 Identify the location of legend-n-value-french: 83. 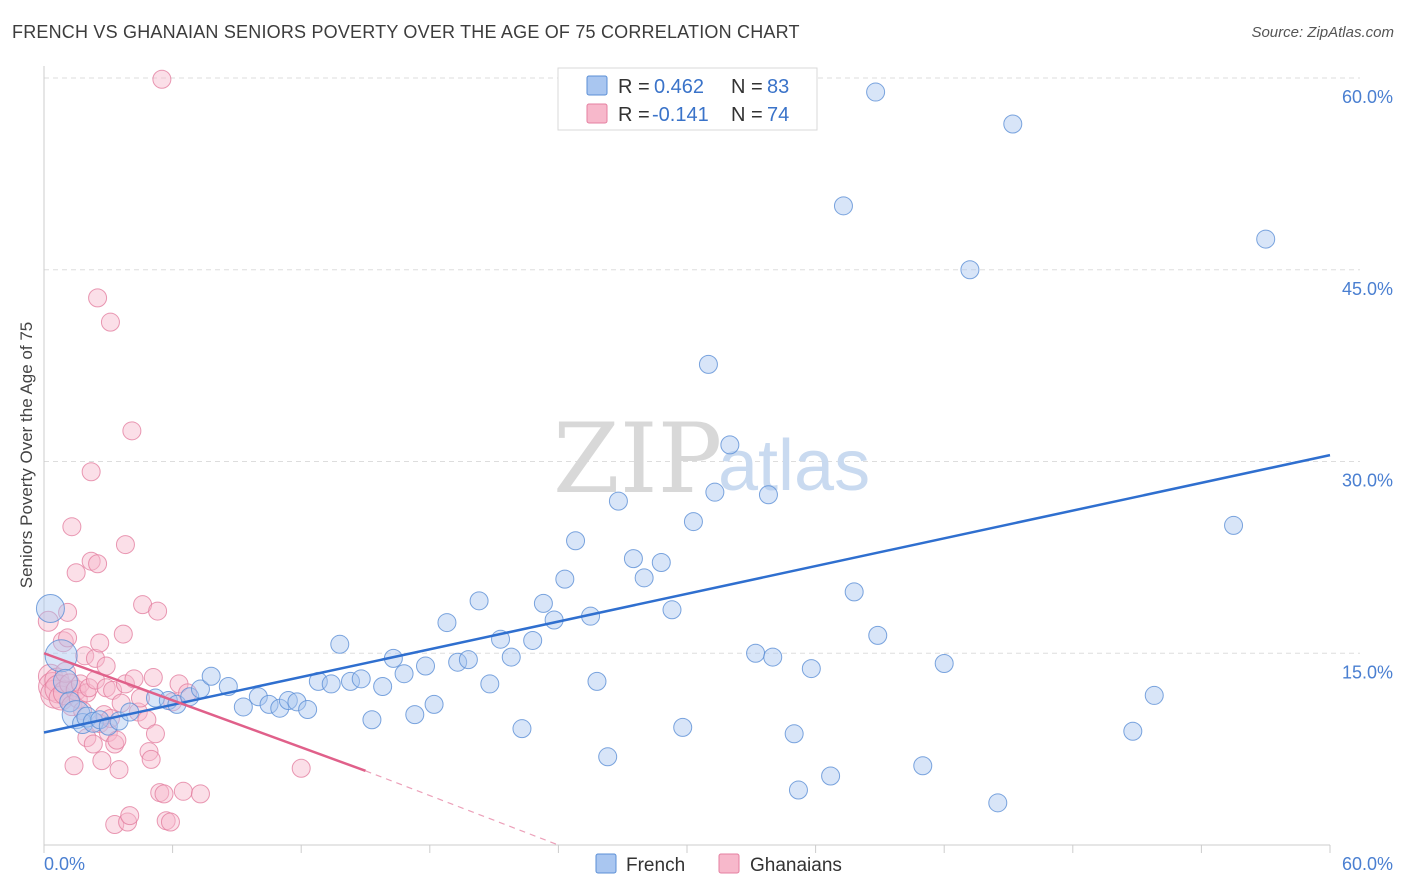
(778, 87).